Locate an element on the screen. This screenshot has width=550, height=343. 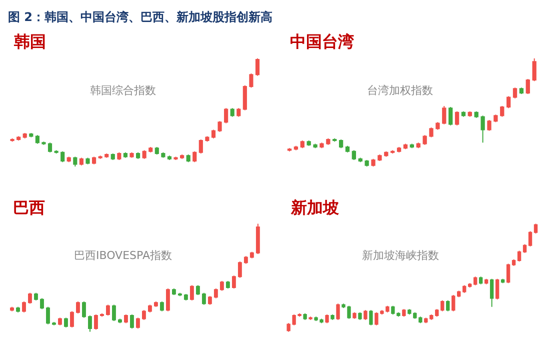
annotation: 台湾加权指数 is located at coordinates (400, 90).